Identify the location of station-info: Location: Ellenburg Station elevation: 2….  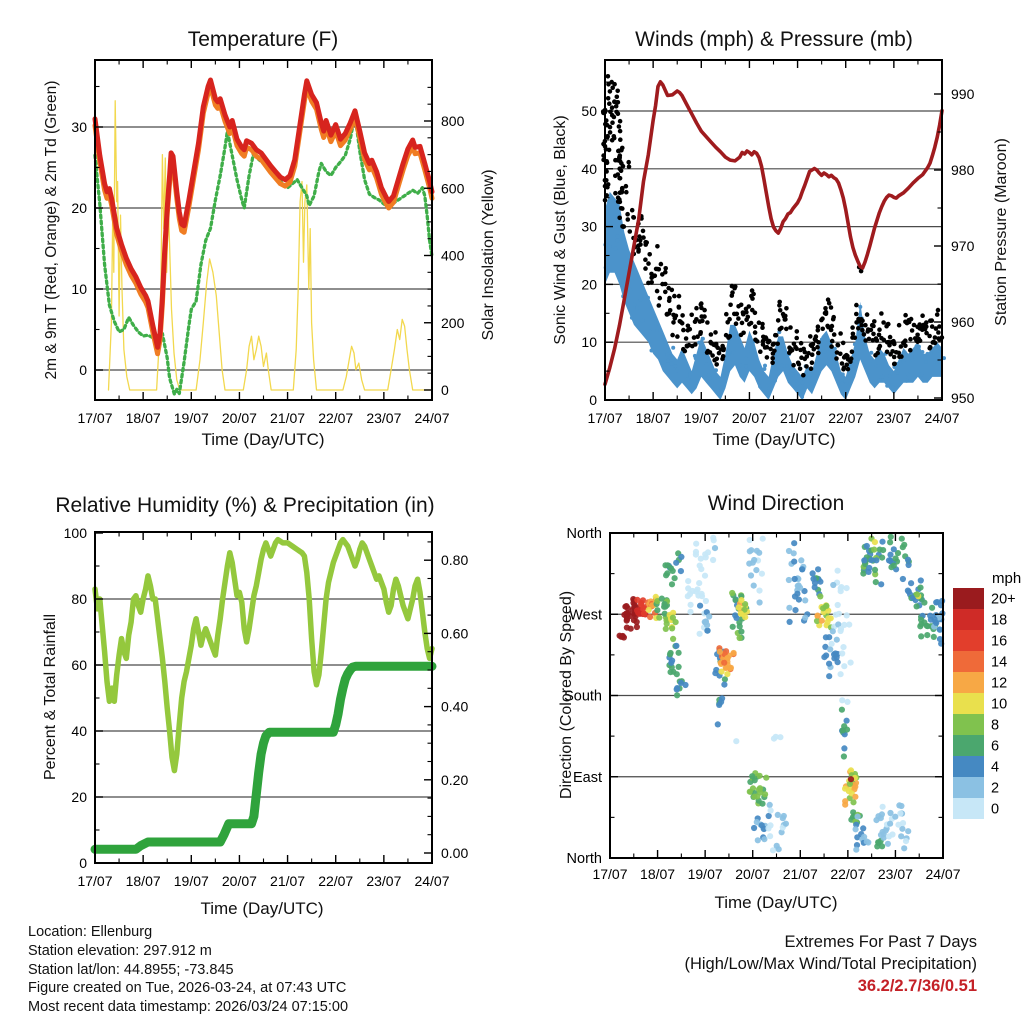
(188, 970).